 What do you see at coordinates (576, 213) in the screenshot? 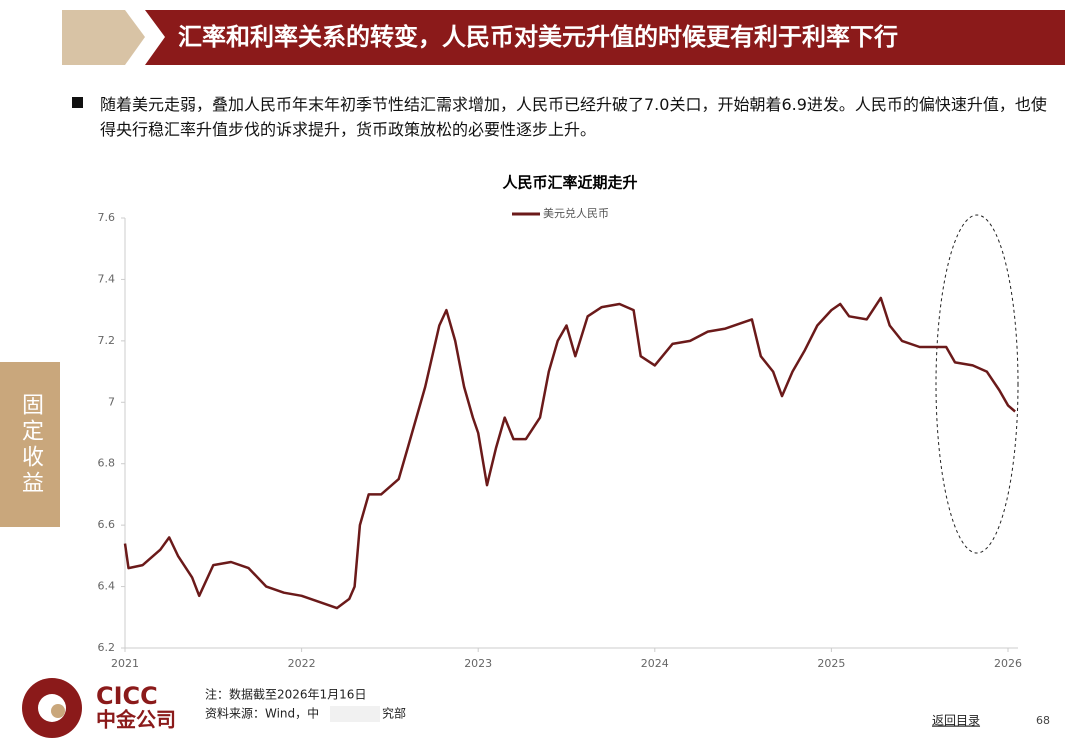
I see `legend-label: 美元兑人民币` at bounding box center [576, 213].